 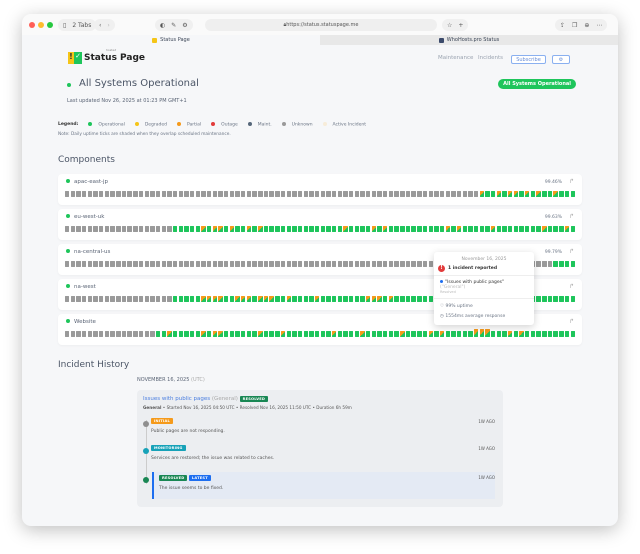 What do you see at coordinates (469, 40) in the screenshot?
I see `tab-whohosts: WhoHosts.pro Status` at bounding box center [469, 40].